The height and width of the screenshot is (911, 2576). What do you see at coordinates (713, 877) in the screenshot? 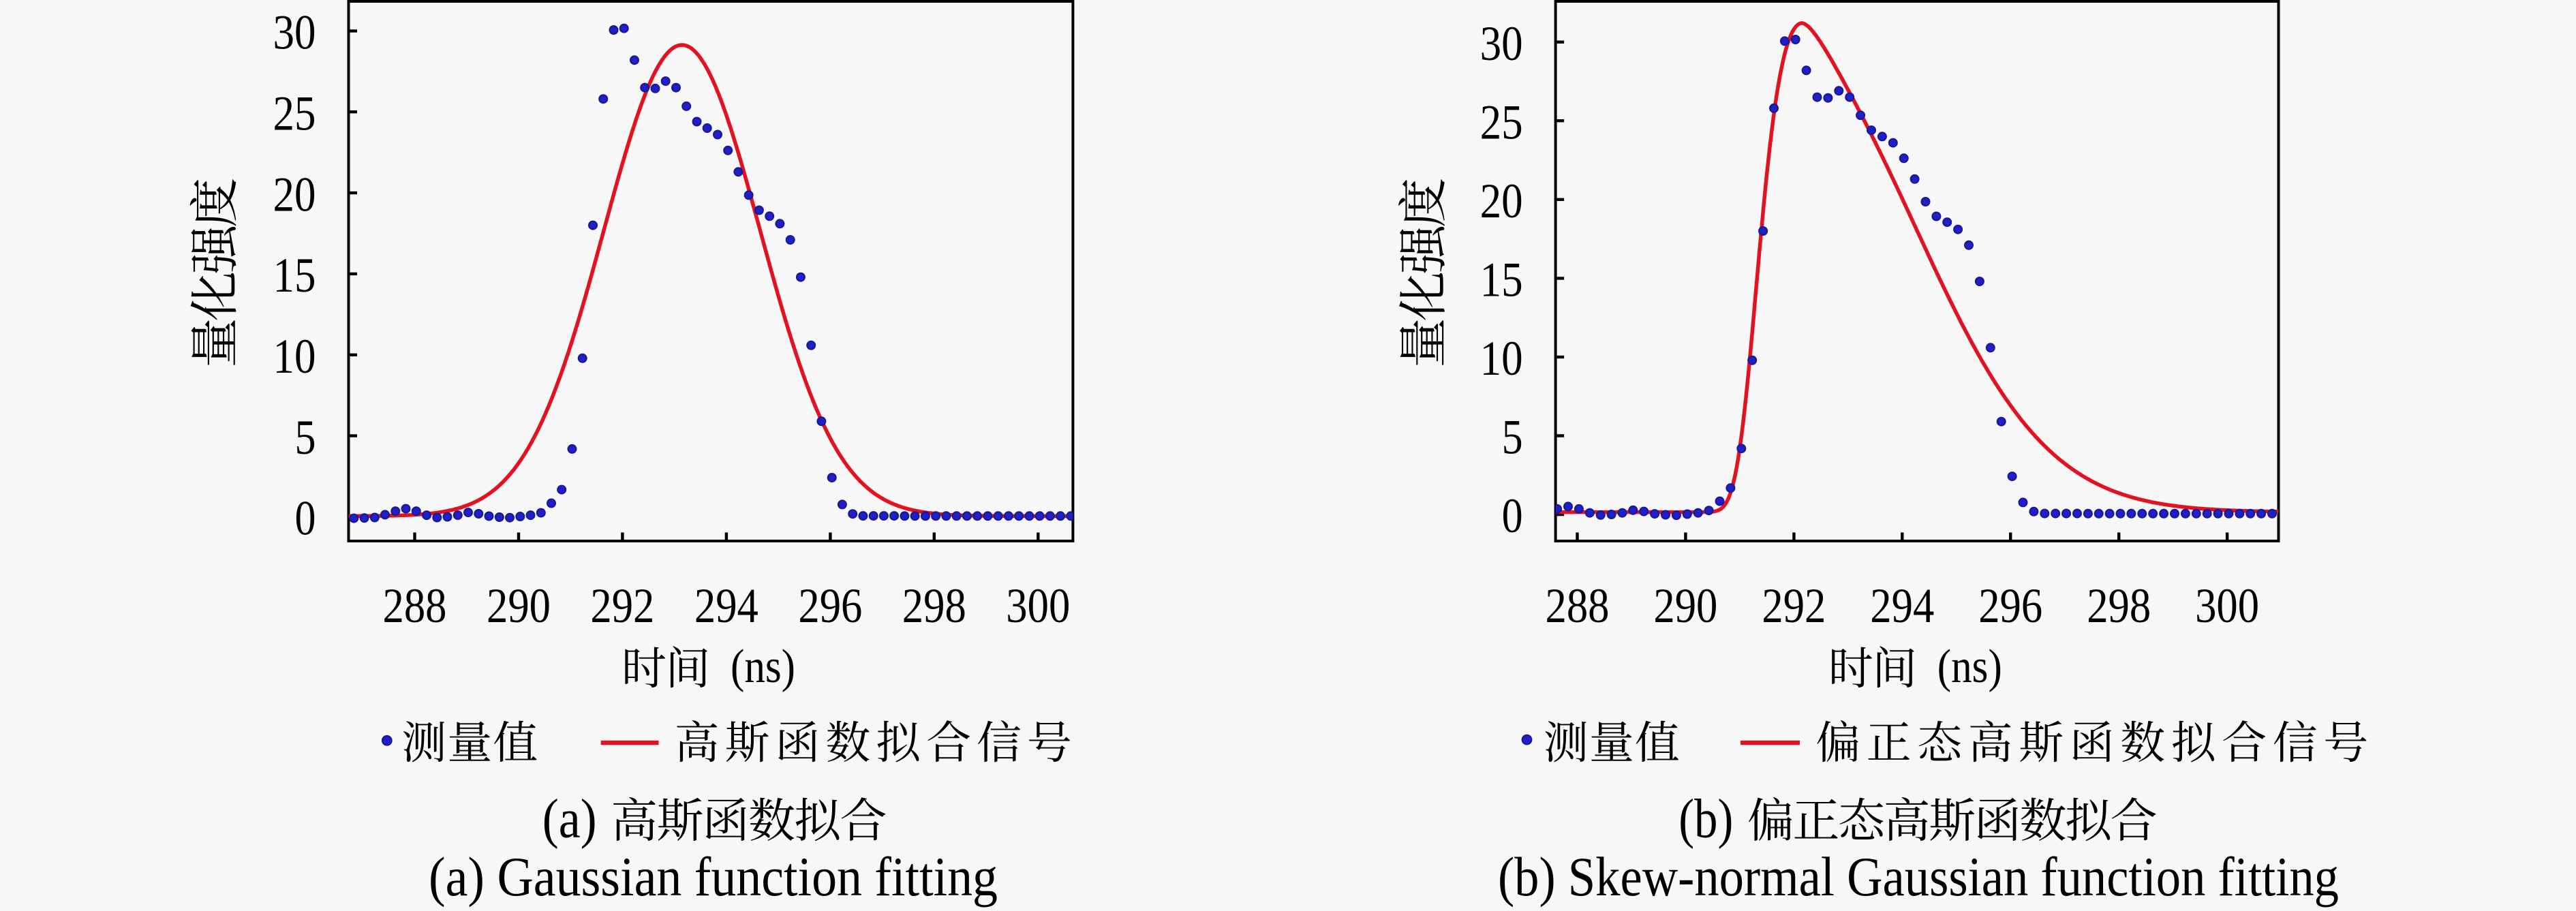
I see `svg-text: (a) Gaussian function fitting` at bounding box center [713, 877].